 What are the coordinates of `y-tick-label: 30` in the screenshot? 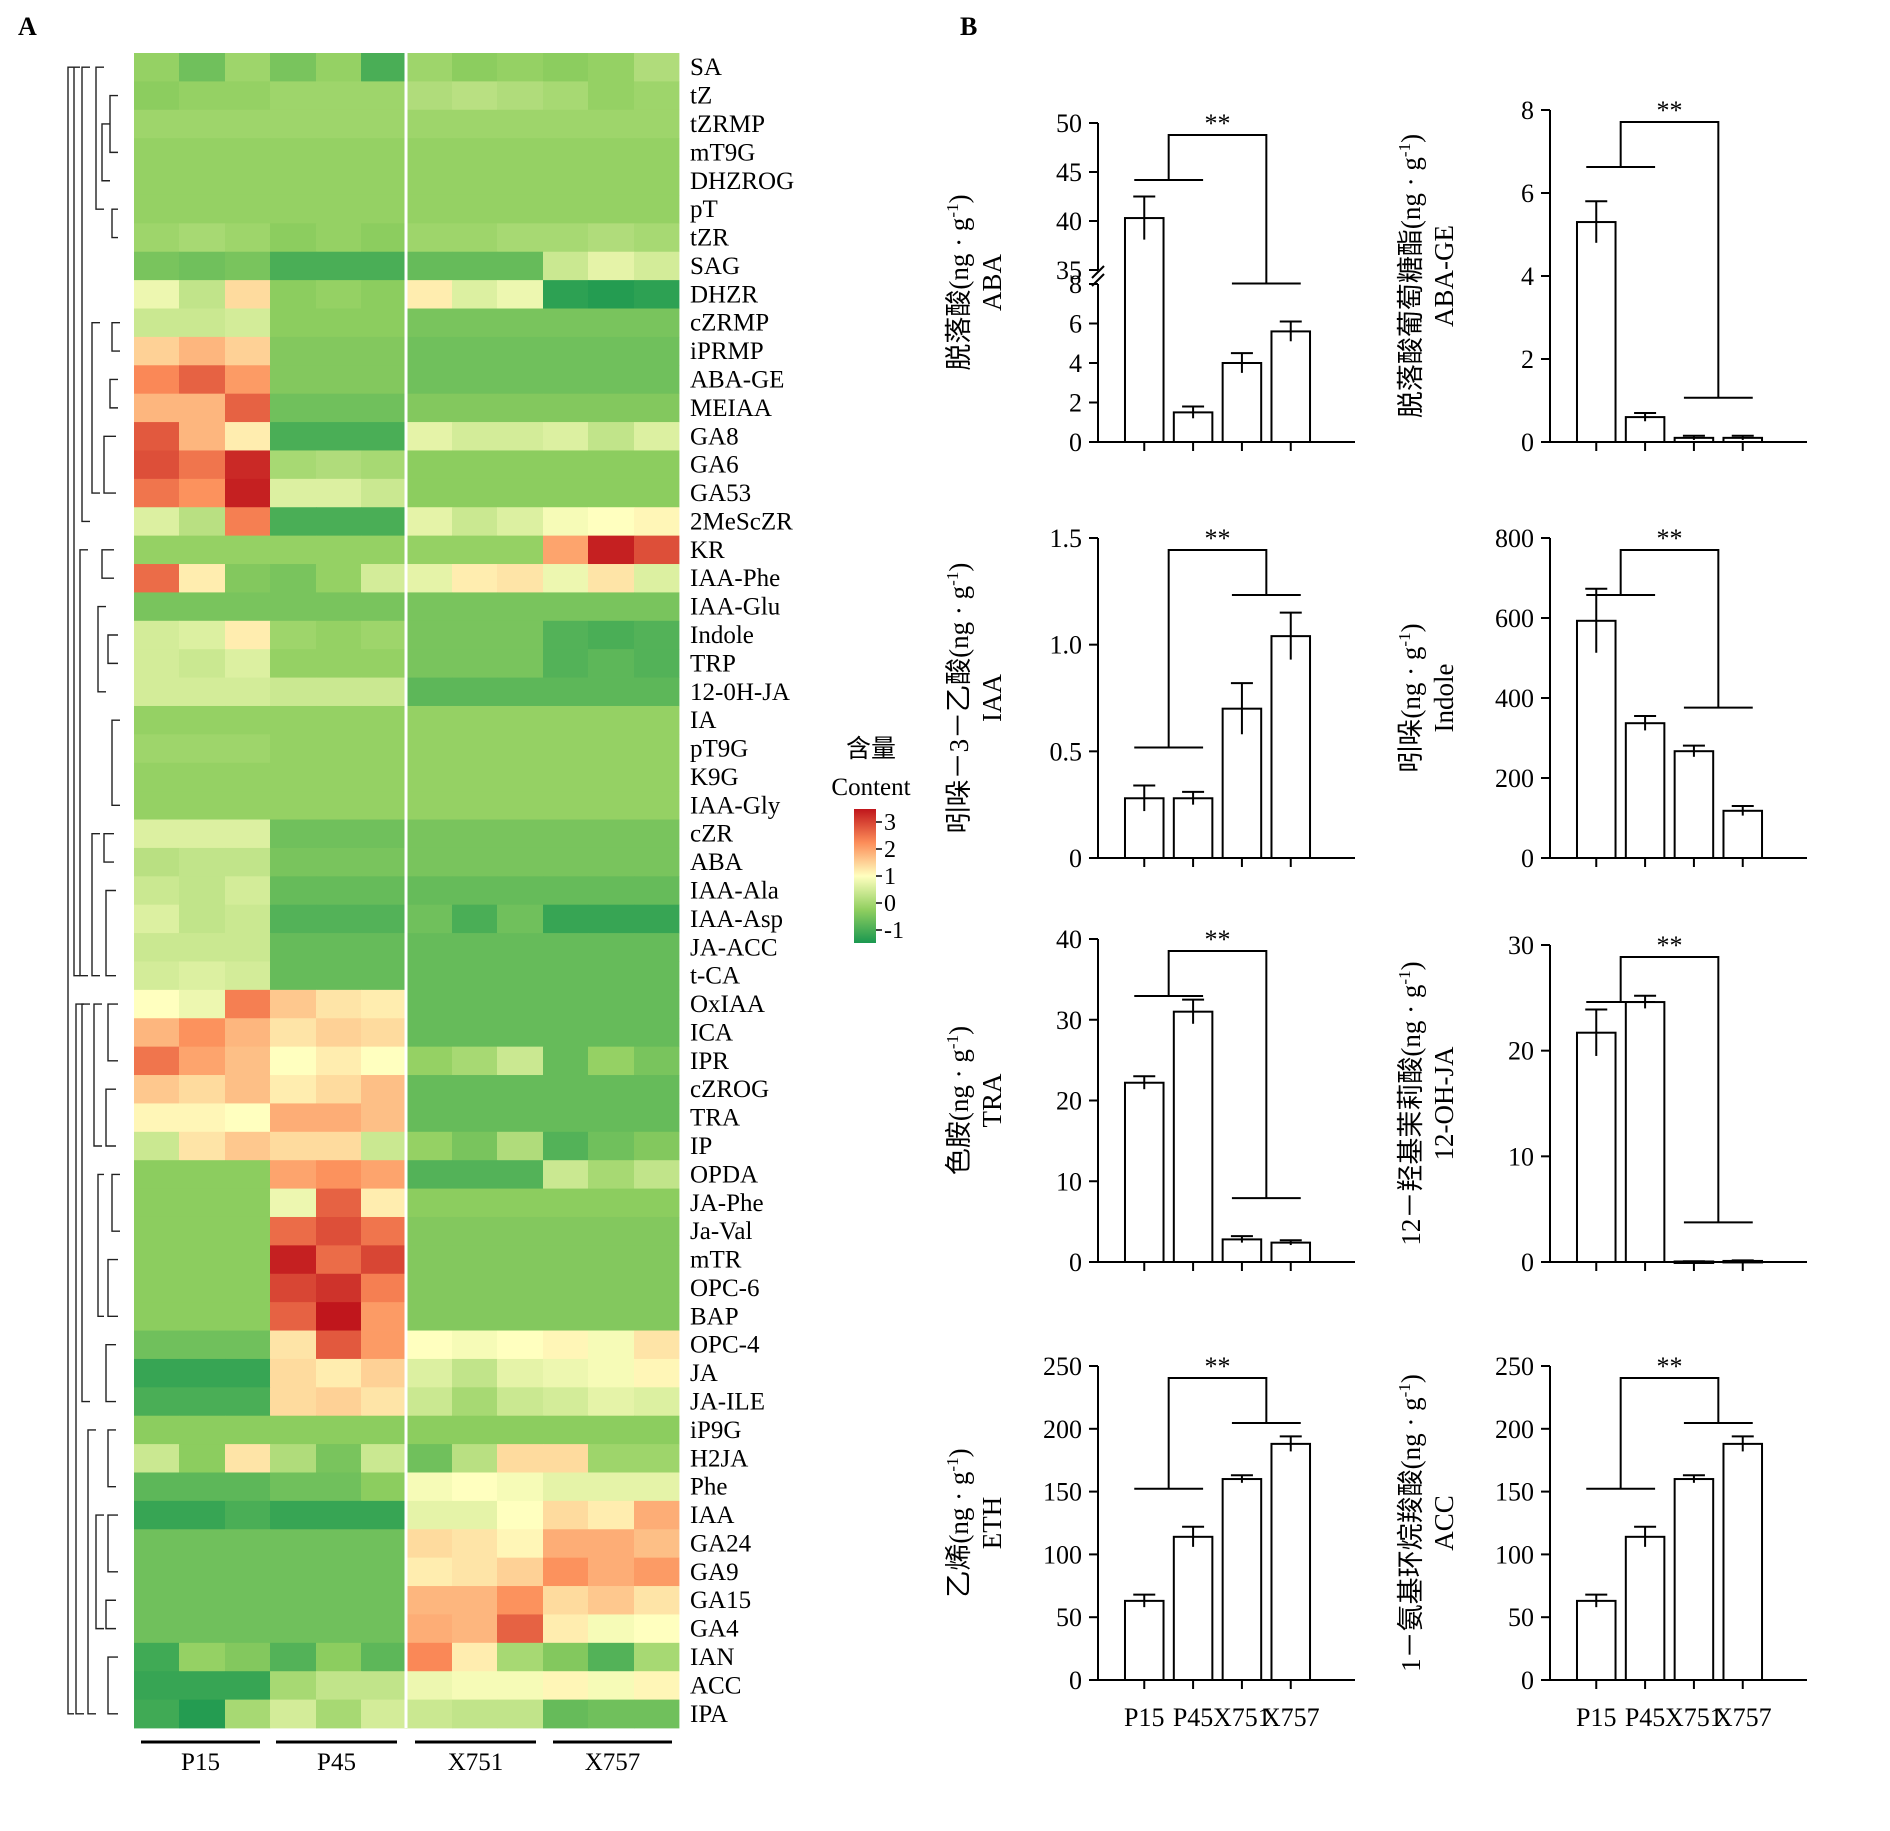 It's located at (1069, 1020).